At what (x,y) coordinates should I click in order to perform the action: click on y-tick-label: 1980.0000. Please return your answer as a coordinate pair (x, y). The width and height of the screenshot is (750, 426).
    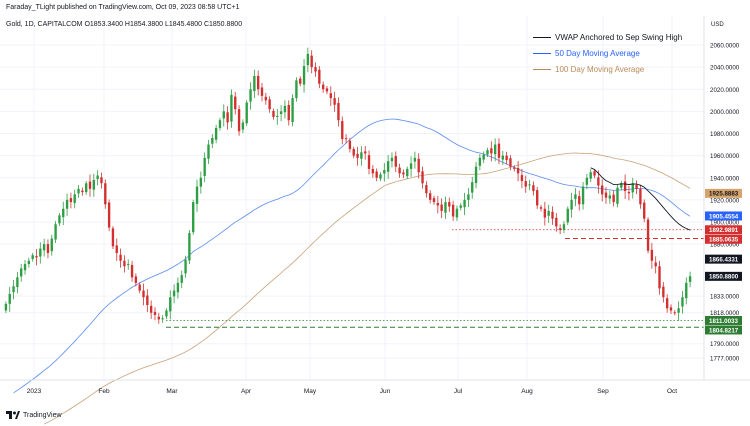
    Looking at the image, I should click on (725, 134).